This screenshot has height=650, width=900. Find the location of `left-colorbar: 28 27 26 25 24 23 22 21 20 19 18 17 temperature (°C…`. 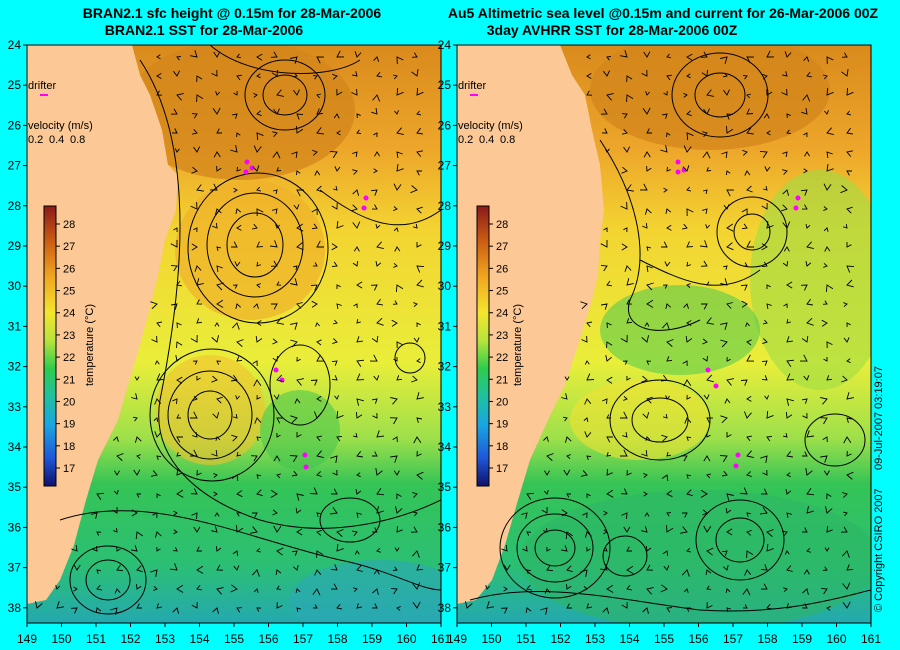

left-colorbar: 28 27 26 25 24 23 22 21 20 19 18 17 temperature (°C… is located at coordinates (69, 346).